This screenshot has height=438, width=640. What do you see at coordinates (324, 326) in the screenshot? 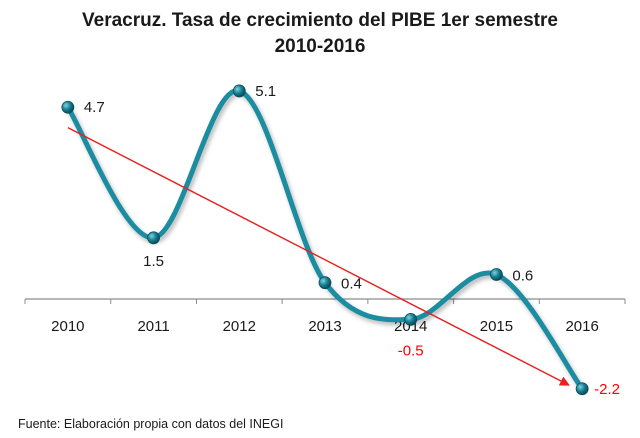
I see `x-tick-label: 2013` at bounding box center [324, 326].